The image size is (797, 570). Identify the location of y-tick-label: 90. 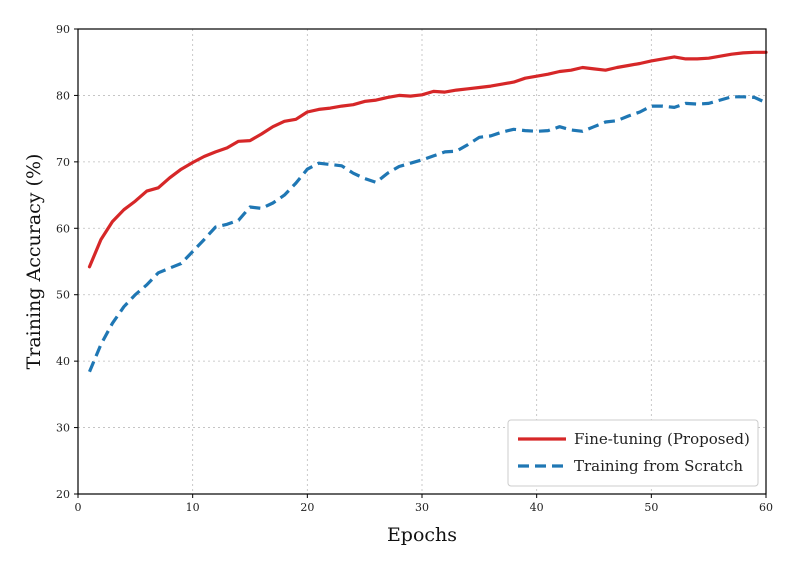
(63, 29).